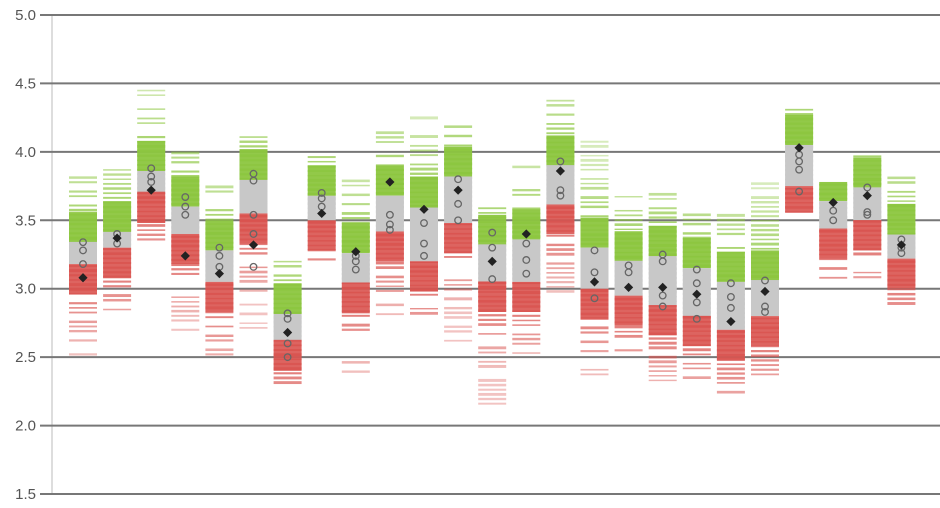  What do you see at coordinates (185, 220) in the screenshot?
I see `mid-band` at bounding box center [185, 220].